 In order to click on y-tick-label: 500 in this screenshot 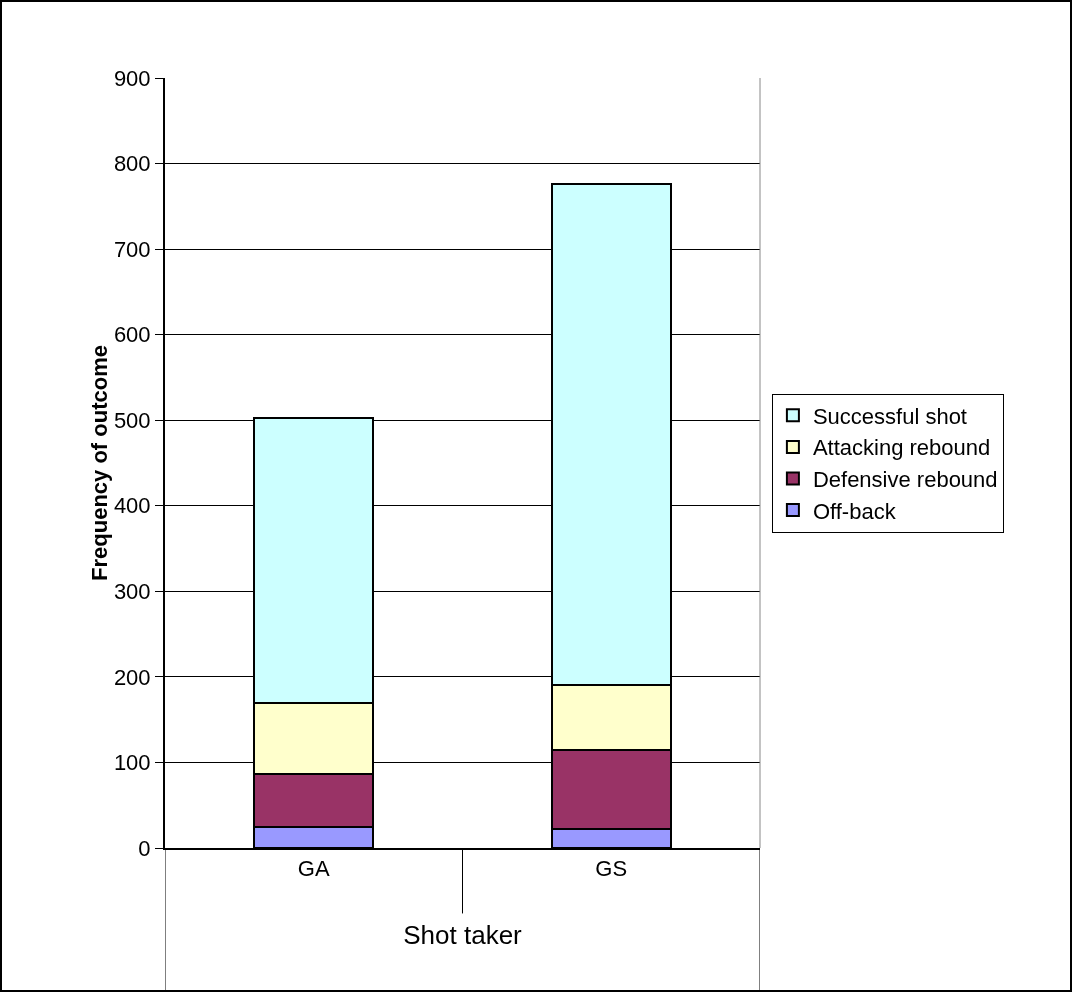, I will do `click(132, 420)`.